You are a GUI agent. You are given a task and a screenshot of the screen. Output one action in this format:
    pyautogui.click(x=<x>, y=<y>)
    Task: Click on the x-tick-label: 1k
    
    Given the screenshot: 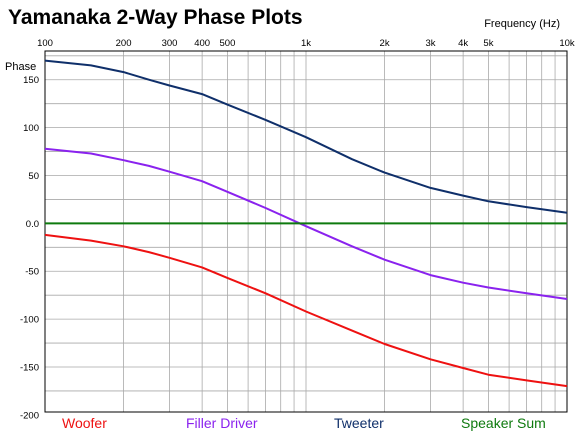 What is the action you would take?
    pyautogui.click(x=306, y=43)
    